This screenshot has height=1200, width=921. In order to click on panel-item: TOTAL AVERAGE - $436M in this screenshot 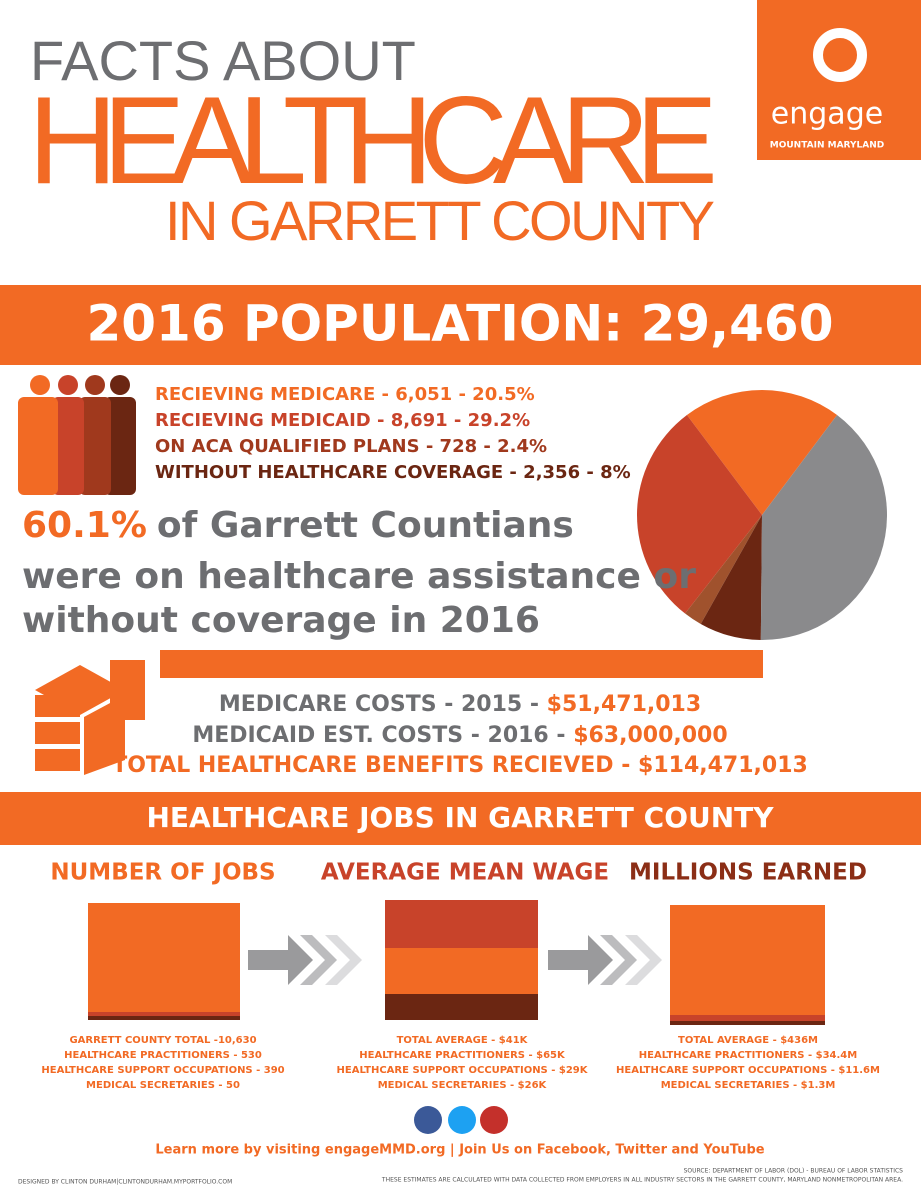, I will do `click(748, 1040)`.